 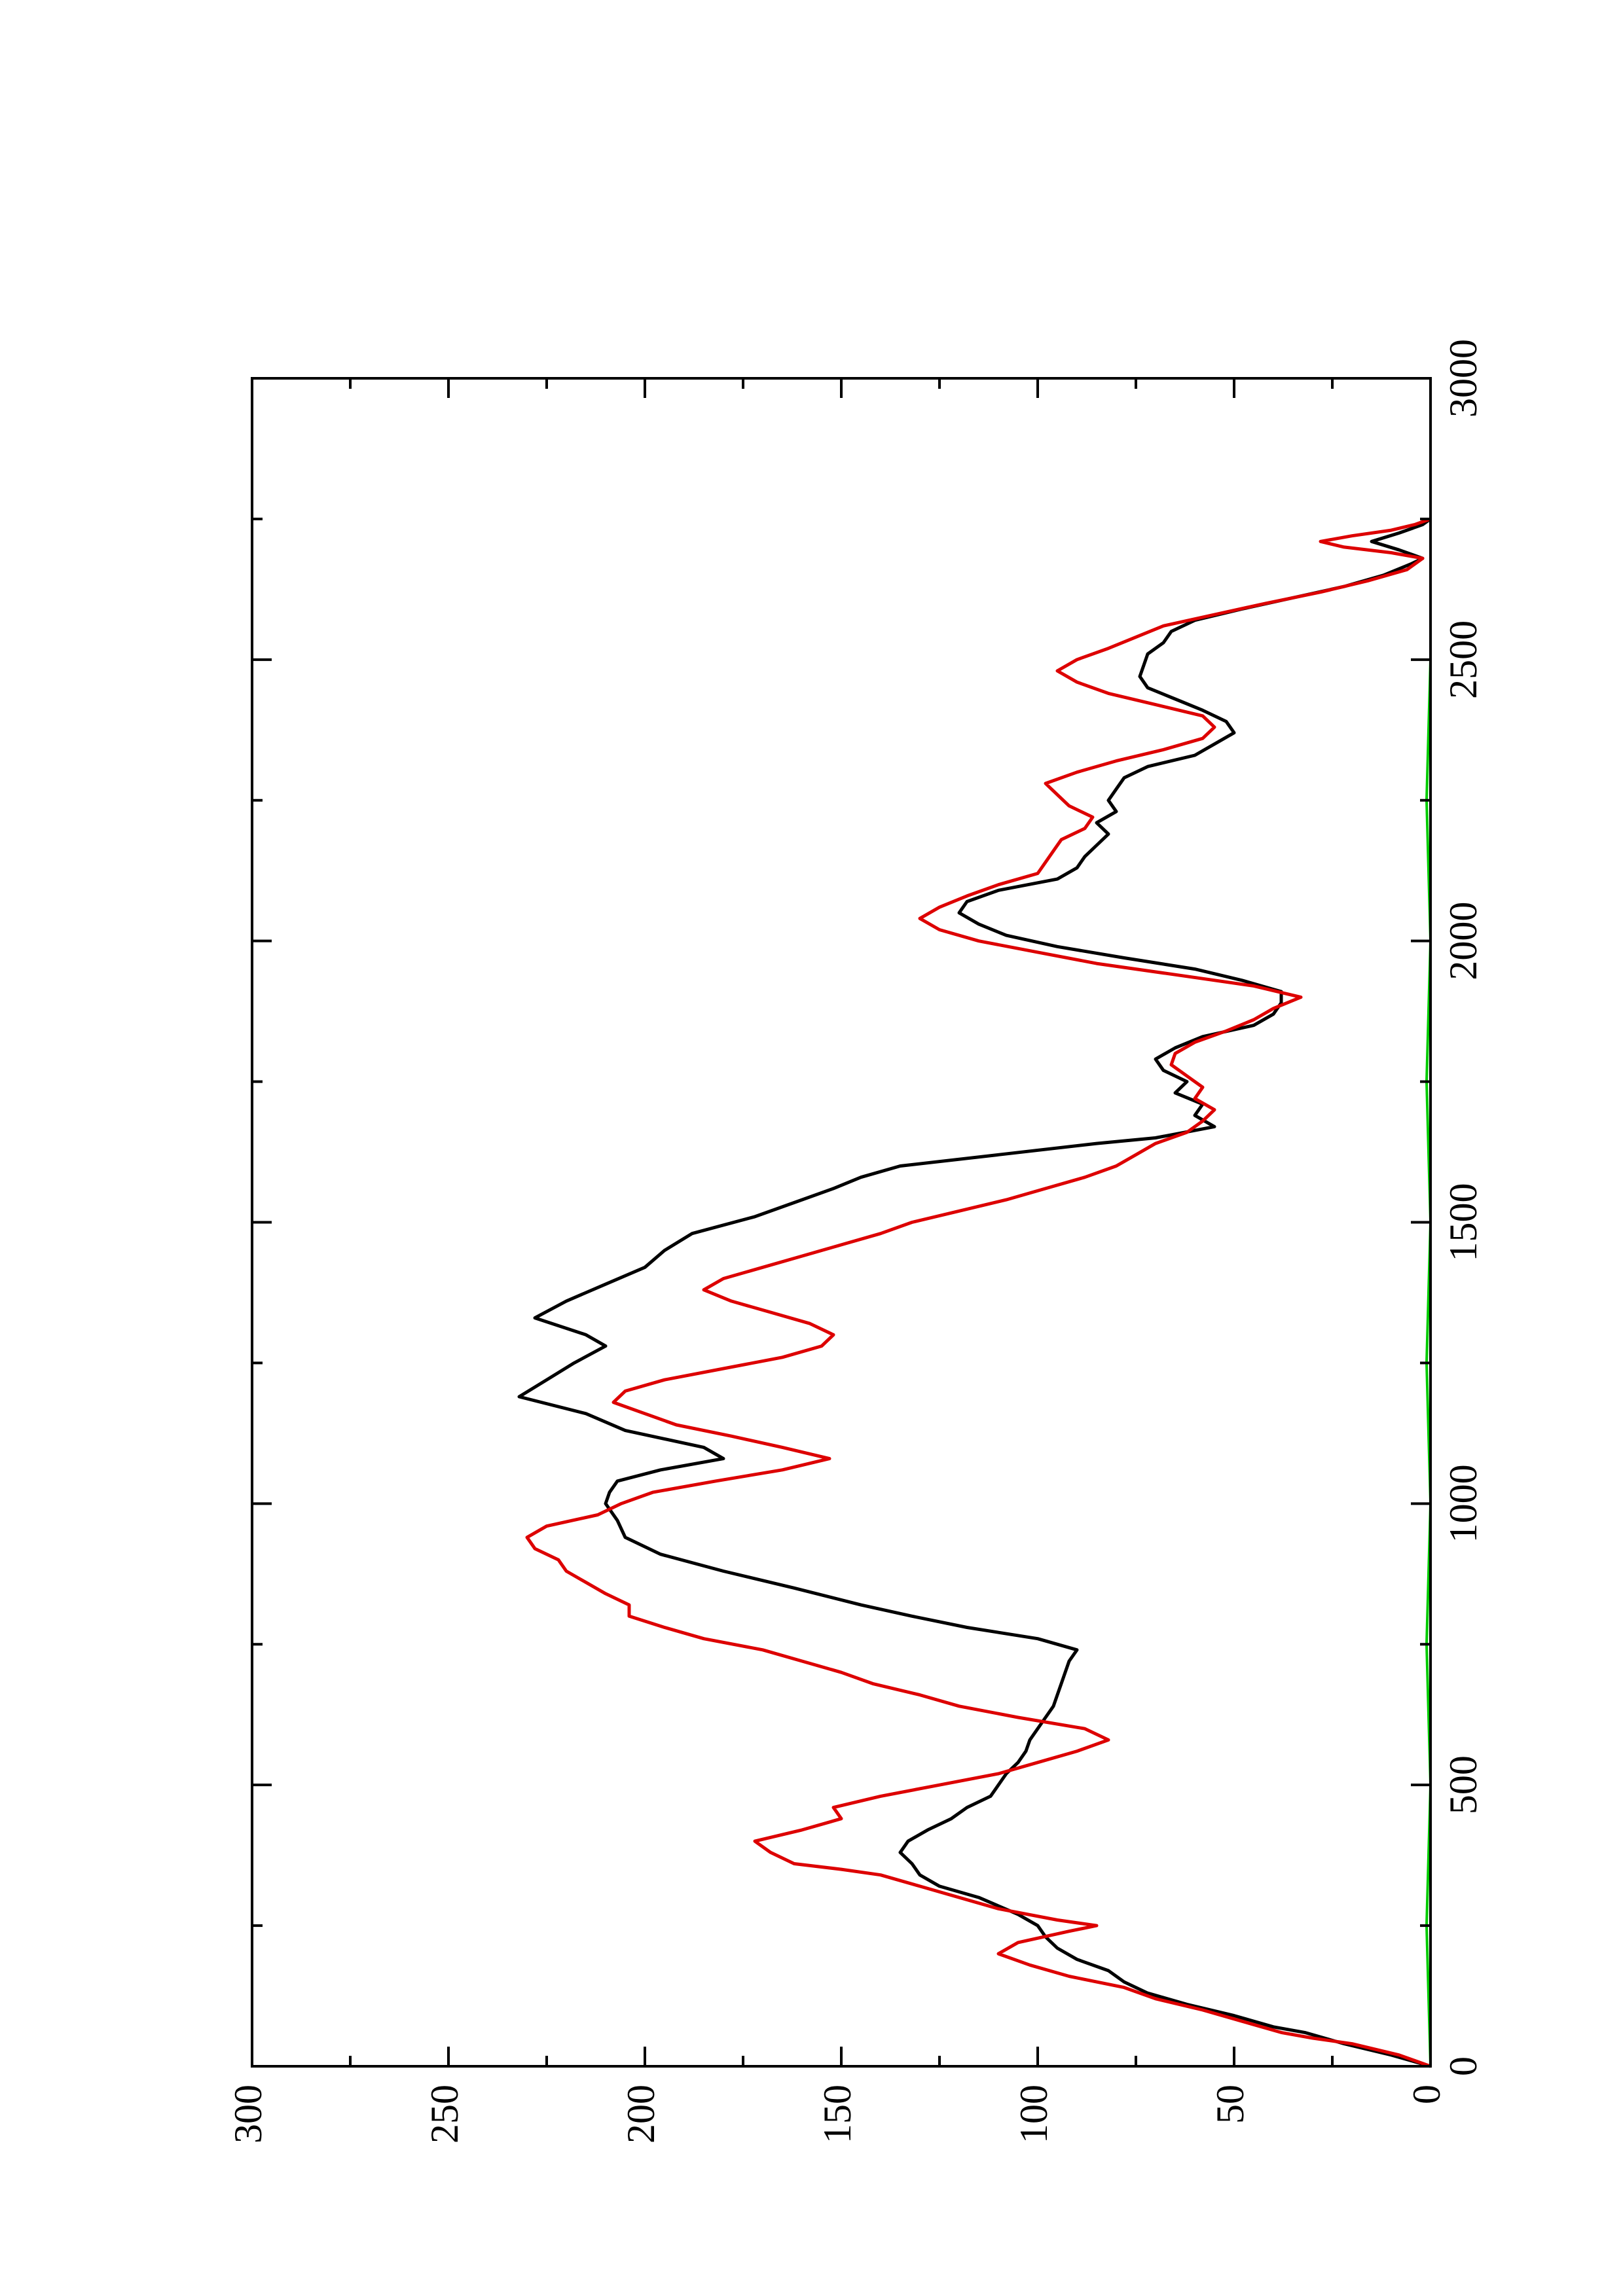 What do you see at coordinates (1033, 2114) in the screenshot?
I see `y-tick-label: 100` at bounding box center [1033, 2114].